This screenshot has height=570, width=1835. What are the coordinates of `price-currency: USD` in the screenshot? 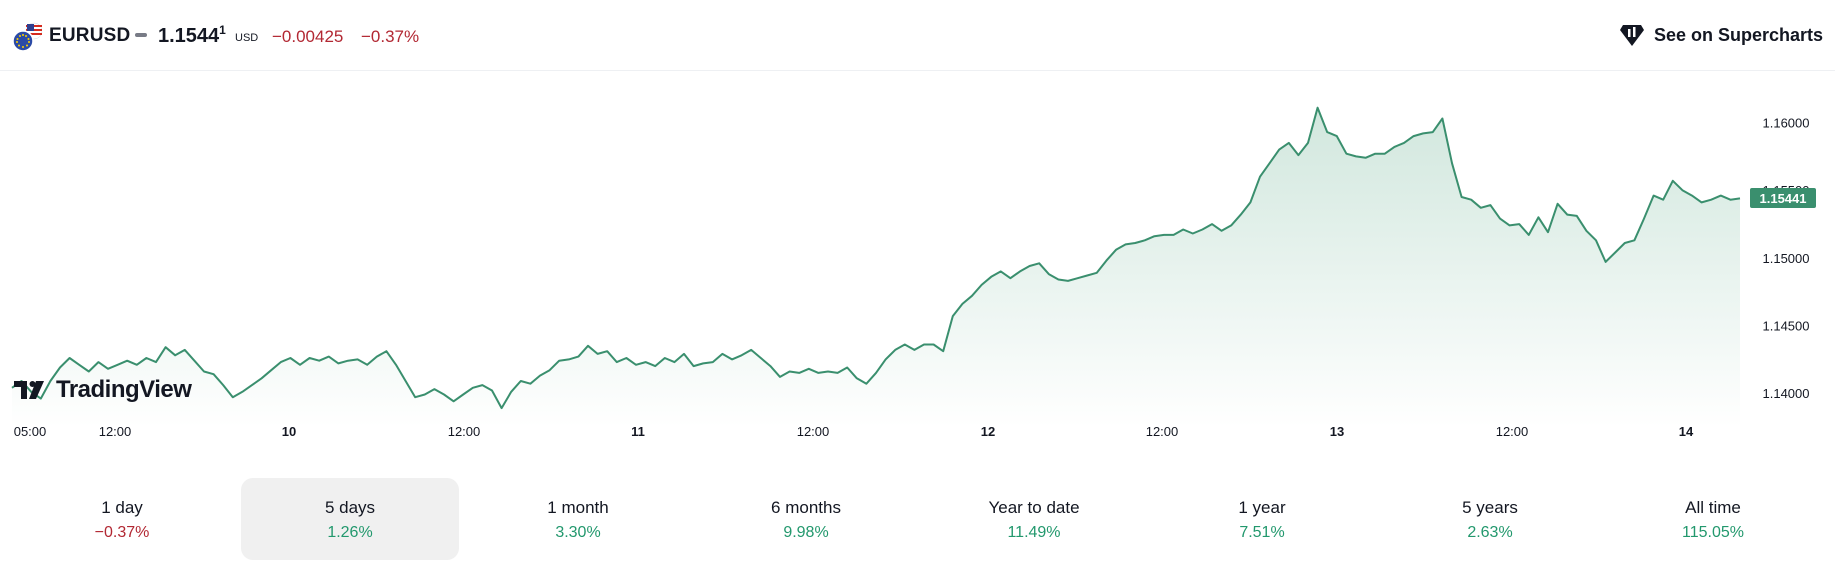 It's located at (247, 38).